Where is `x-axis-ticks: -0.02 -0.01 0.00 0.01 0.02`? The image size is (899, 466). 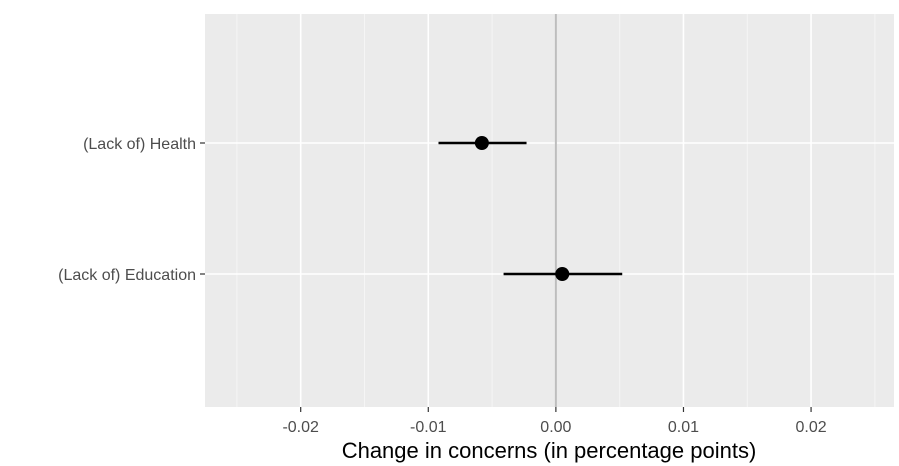
x-axis-ticks: -0.02 -0.01 0.00 0.01 0.02 is located at coordinates (554, 421).